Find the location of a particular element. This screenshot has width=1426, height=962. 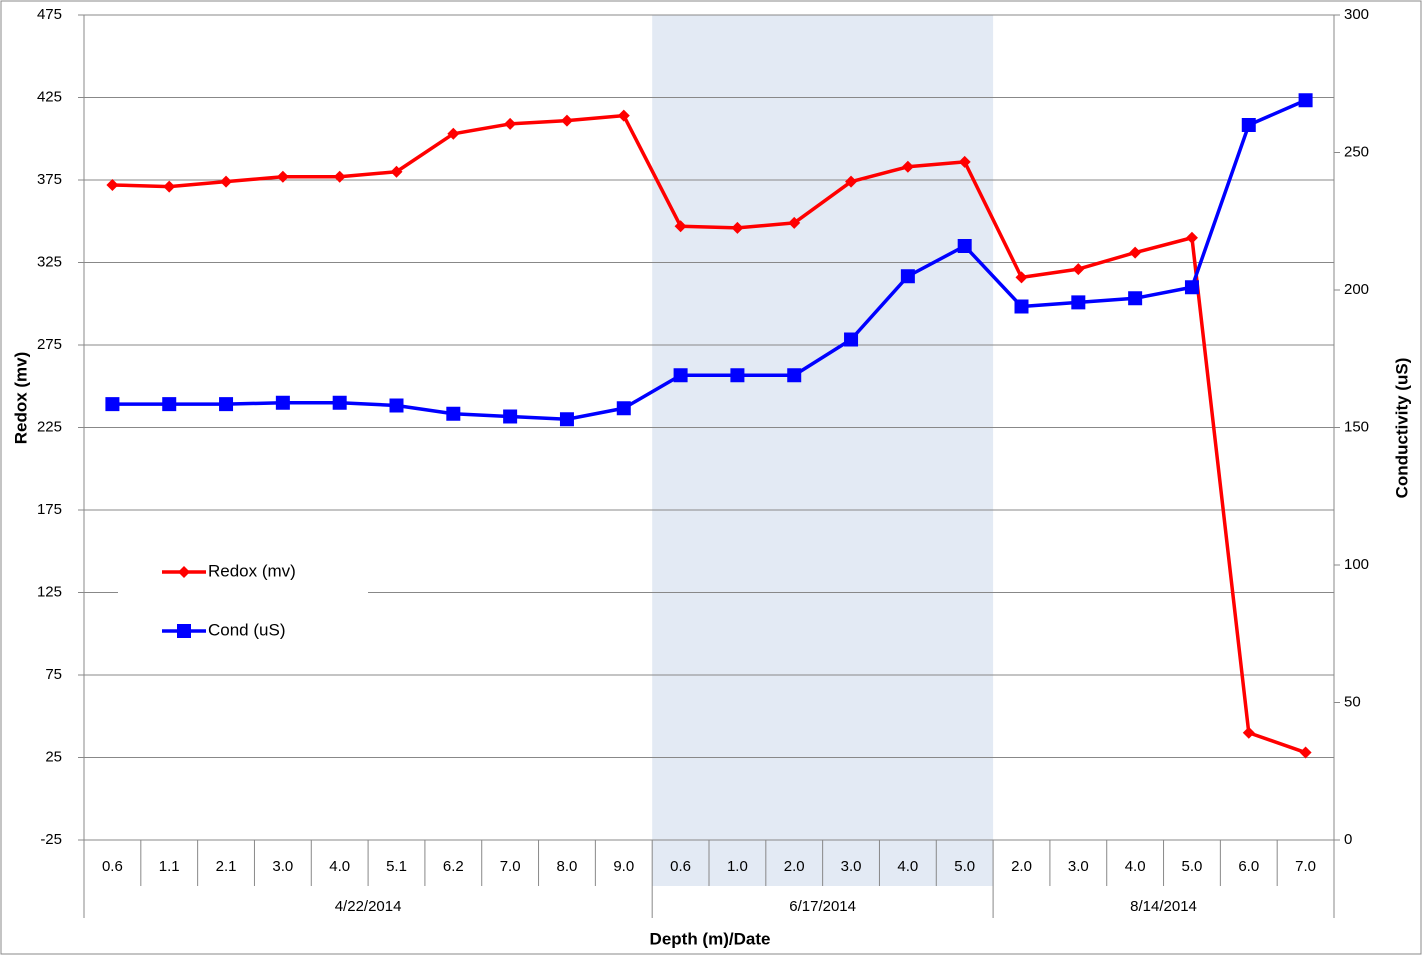

y2-tick-label: 0 is located at coordinates (1348, 839).